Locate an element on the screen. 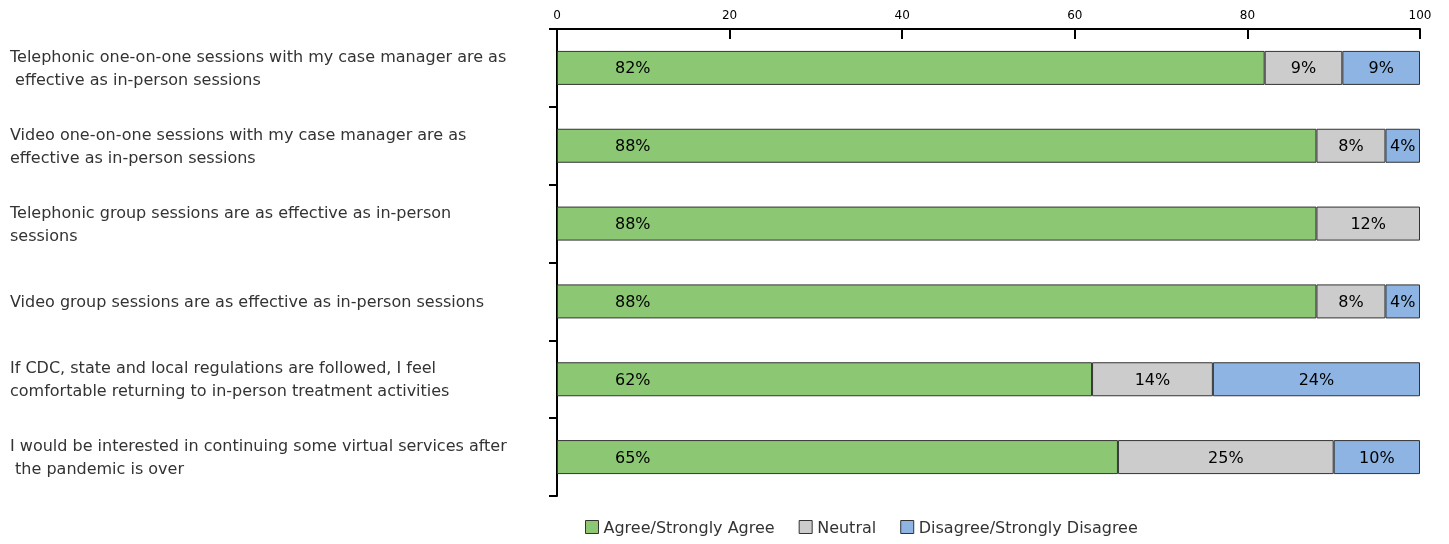 The height and width of the screenshot is (544, 1449). data-label: 12% is located at coordinates (1368, 224).